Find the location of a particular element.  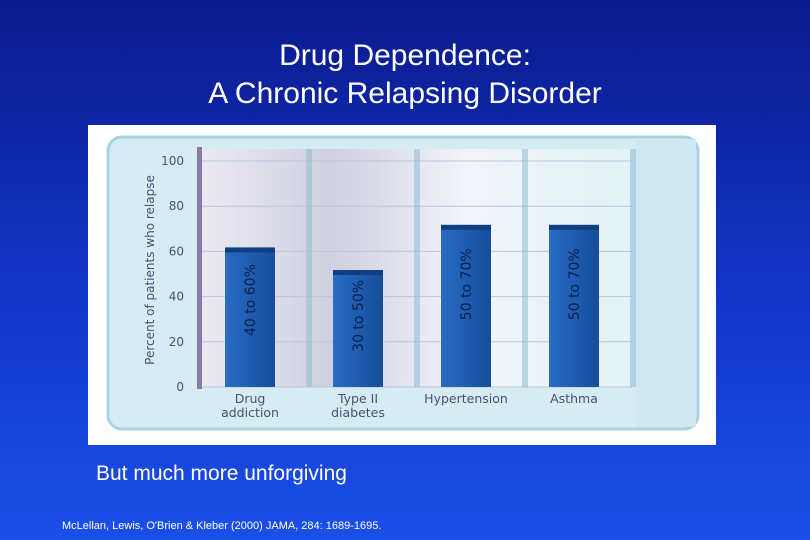

x-tick-label: Drug addiction is located at coordinates (250, 405).